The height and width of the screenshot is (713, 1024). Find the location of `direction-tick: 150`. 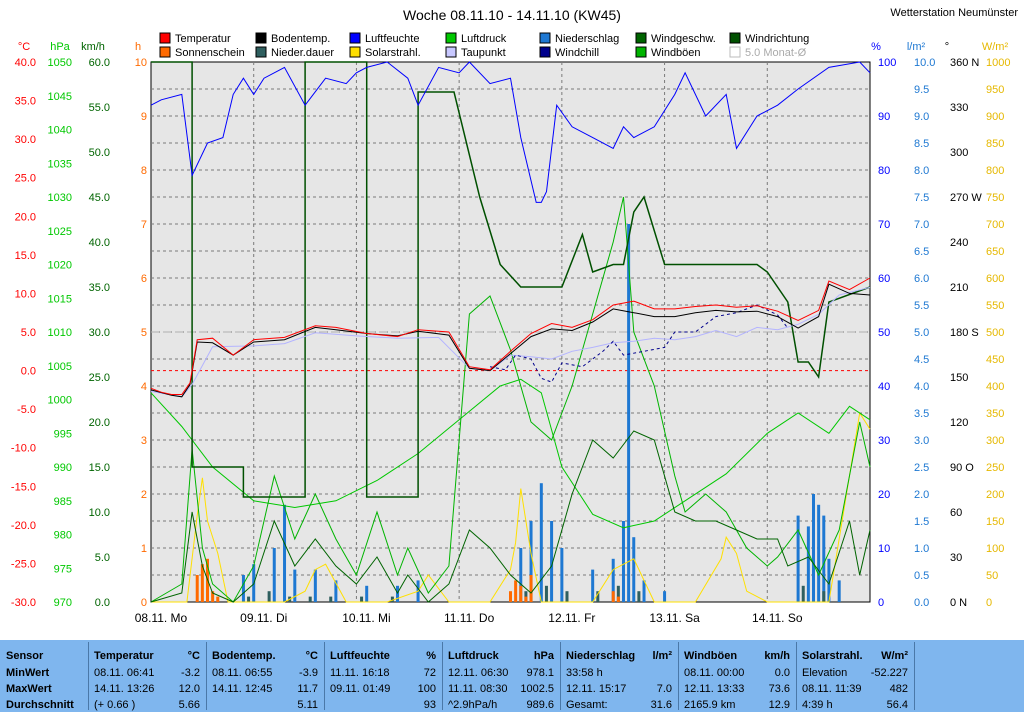

direction-tick: 150 is located at coordinates (959, 378).